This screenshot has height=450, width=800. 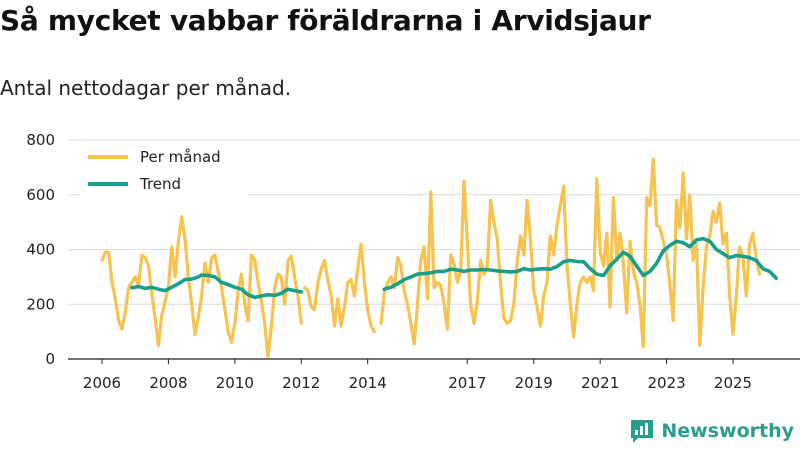 I want to click on chart-subtitle: Antal nettodagar per månad., so click(x=146, y=88).